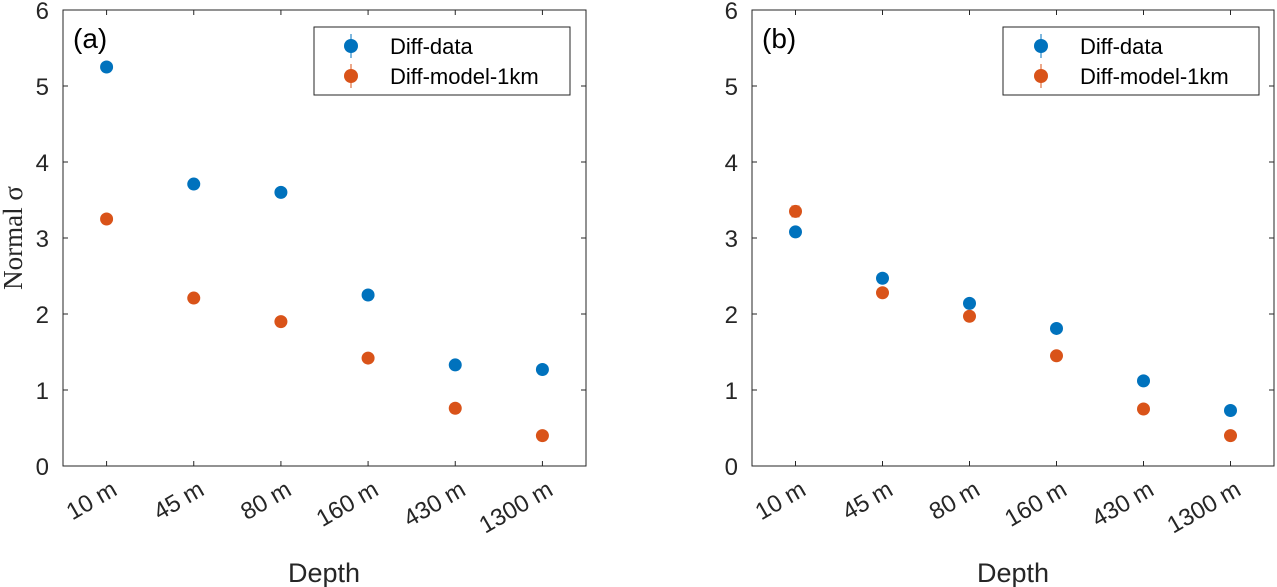  Describe the element at coordinates (90, 38) in the screenshot. I see `panel-label: (a)` at that location.